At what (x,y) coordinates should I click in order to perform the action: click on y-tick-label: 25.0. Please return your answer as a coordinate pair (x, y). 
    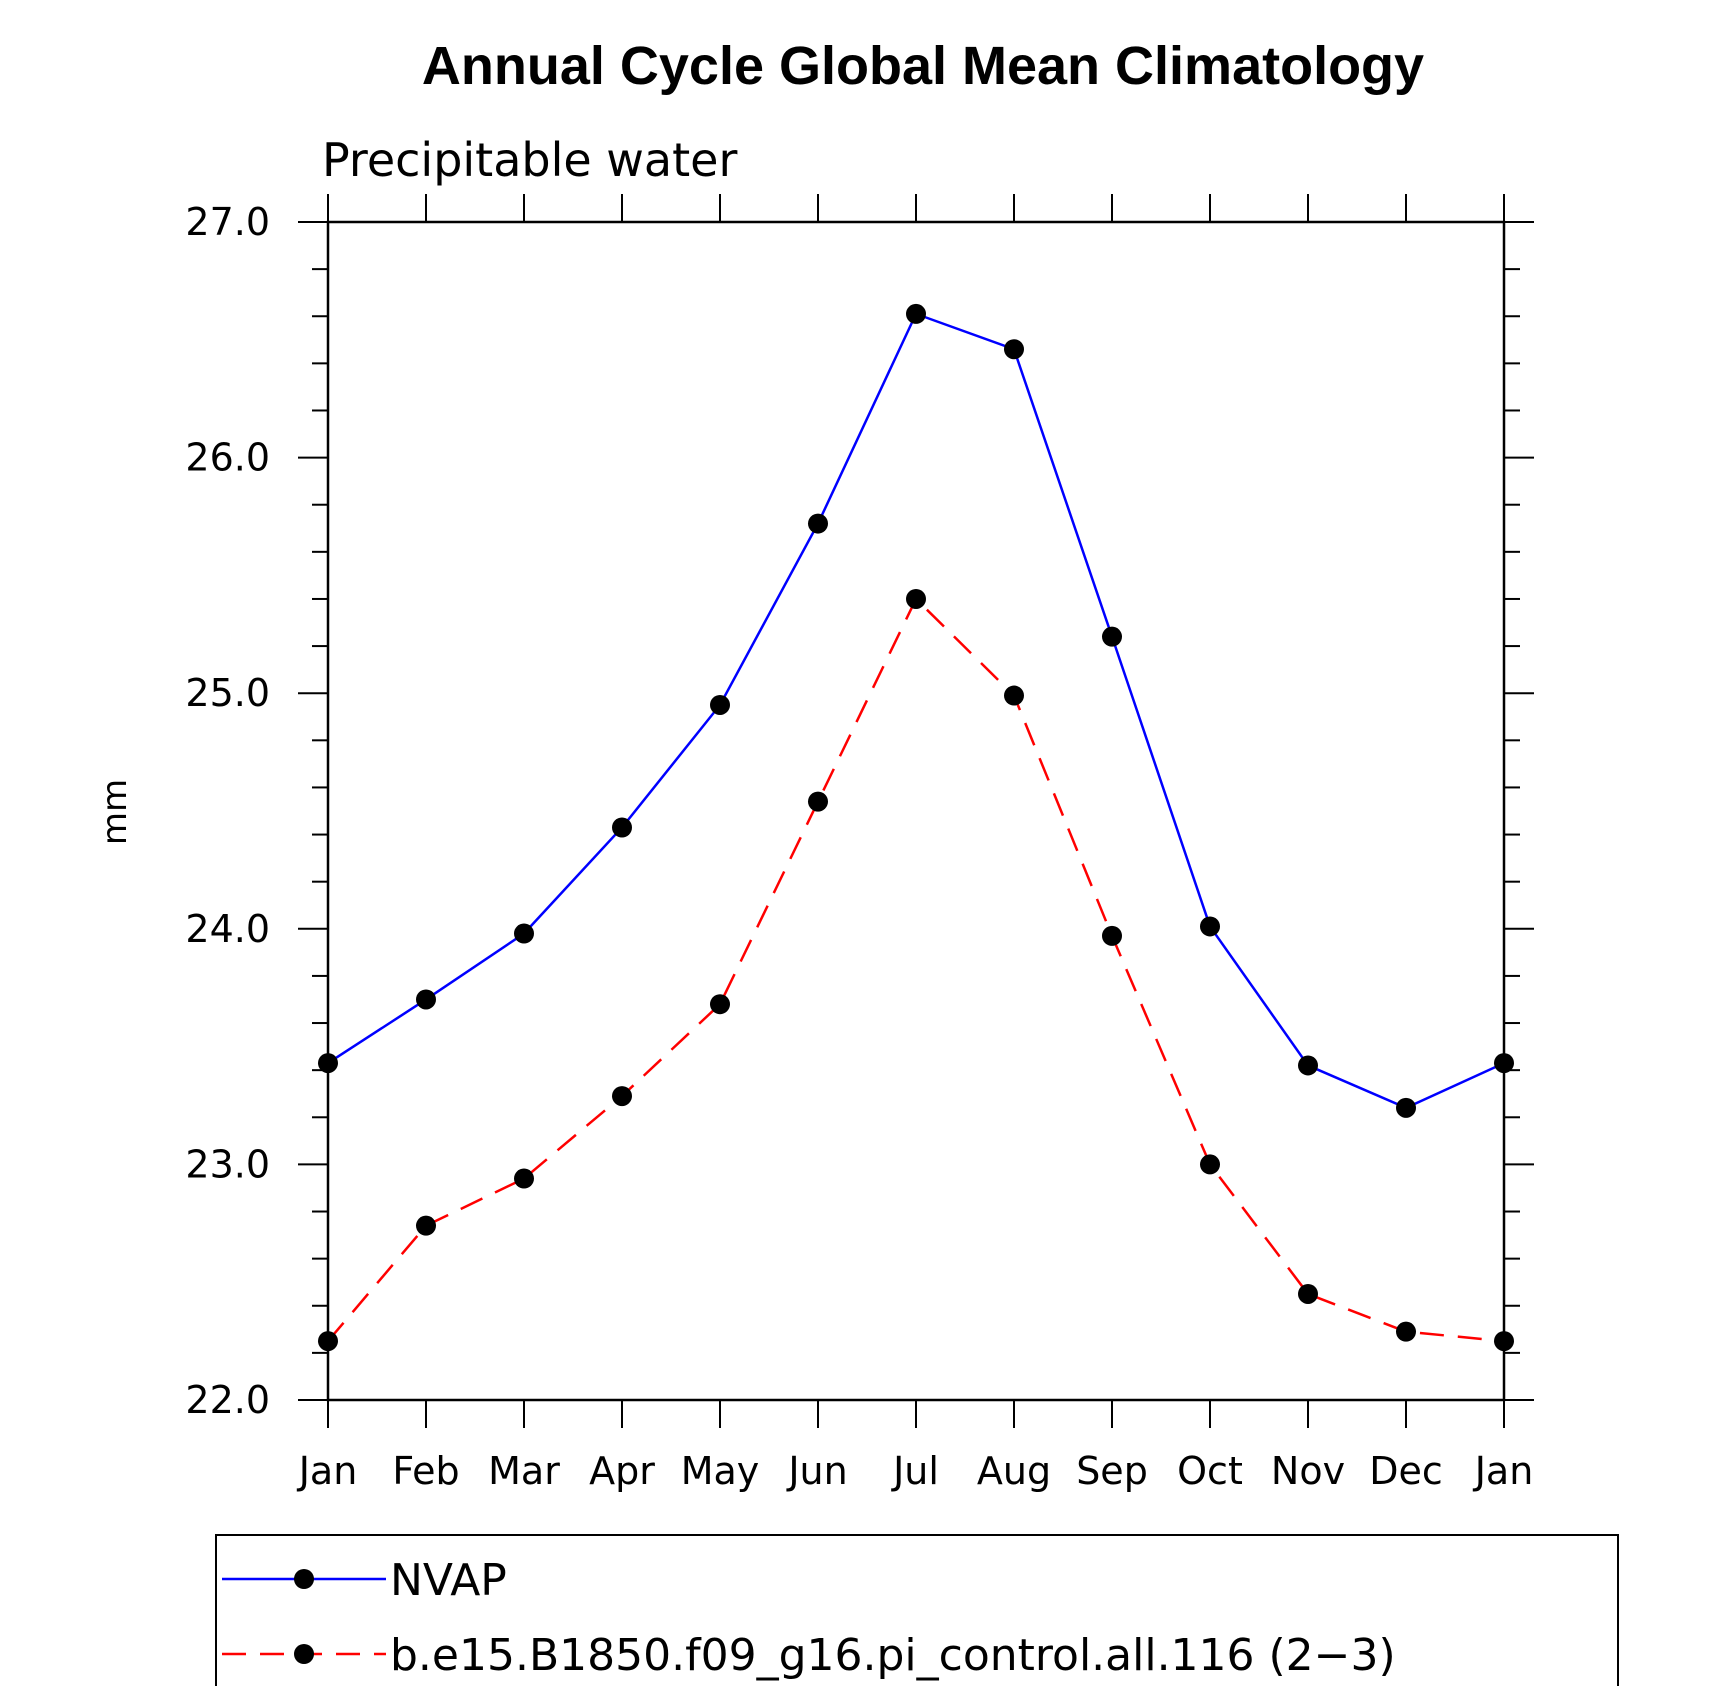
    Looking at the image, I should click on (227, 693).